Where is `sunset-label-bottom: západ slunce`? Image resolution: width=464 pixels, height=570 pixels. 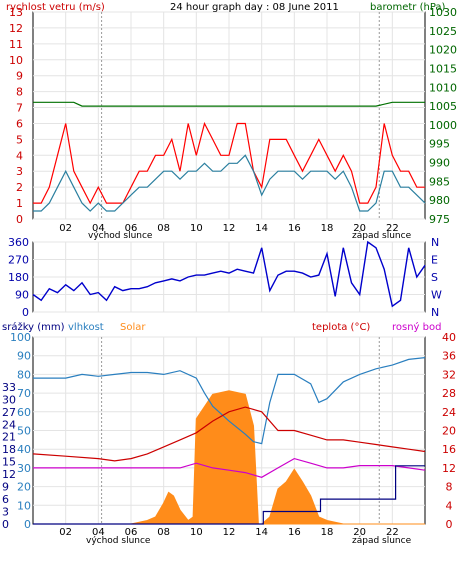
sunset-label-bottom: západ slunce is located at coordinates (382, 541).